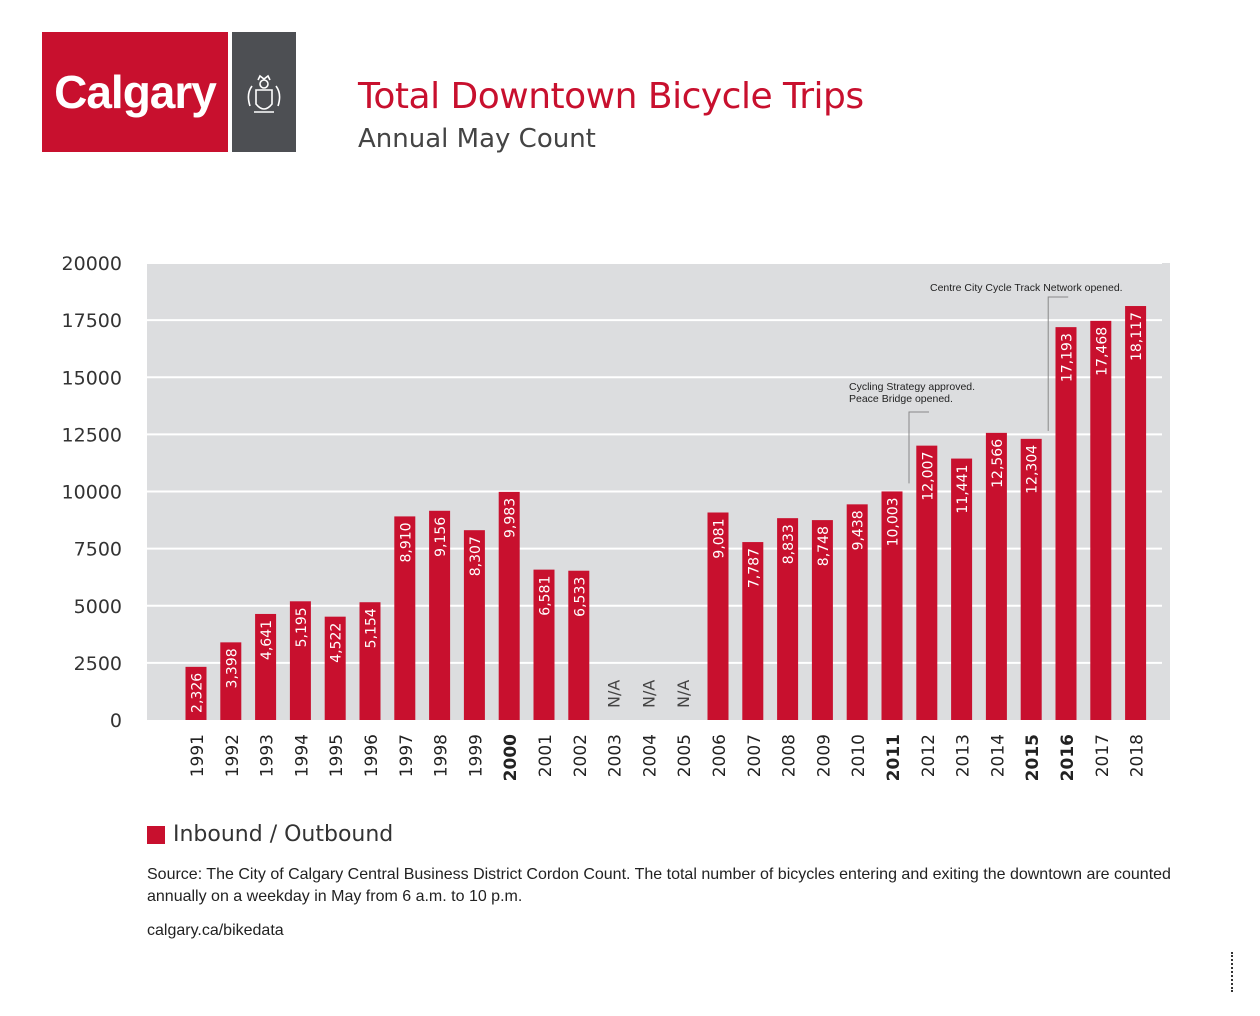 Image resolution: width=1260 pixels, height=1016 pixels. What do you see at coordinates (215, 930) in the screenshot?
I see `source-url: calgary.ca/bikedata` at bounding box center [215, 930].